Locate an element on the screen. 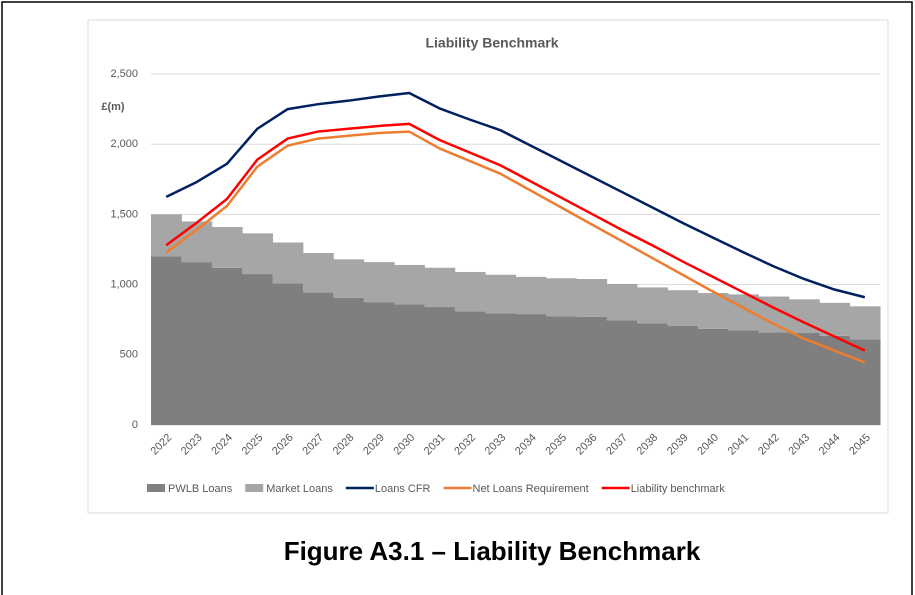 The height and width of the screenshot is (595, 915). y-tick-label: 1,500 is located at coordinates (124, 214).